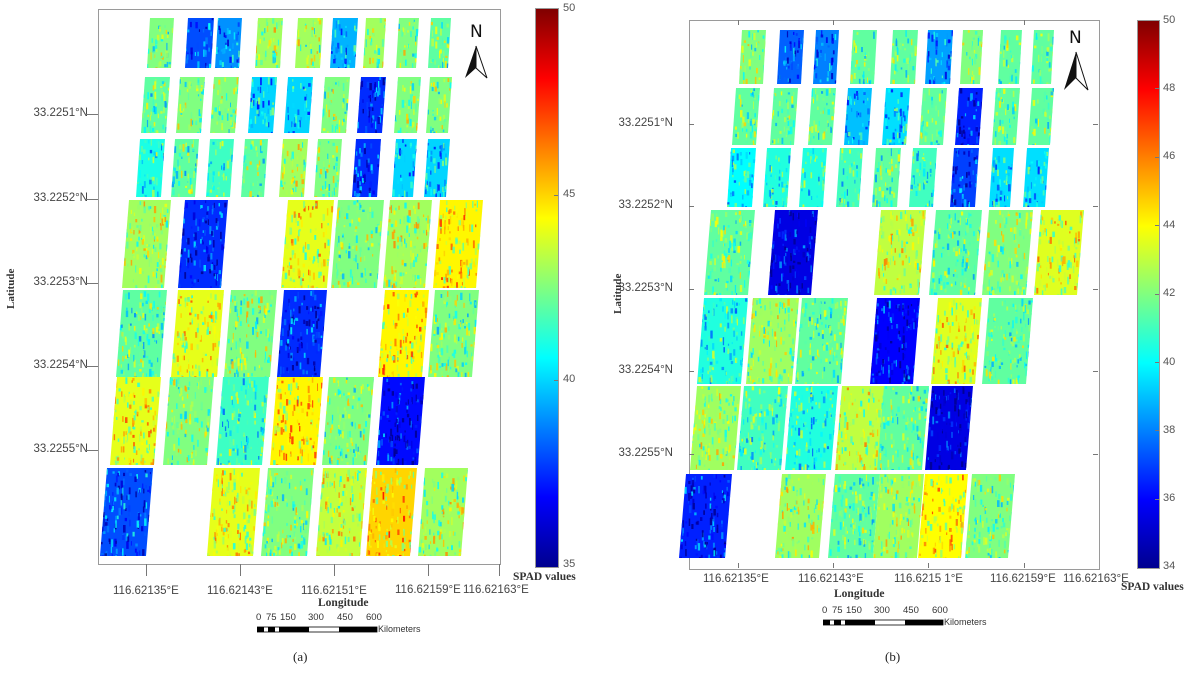 The height and width of the screenshot is (673, 1196). What do you see at coordinates (334, 591) in the screenshot?
I see `x-tick-label: 116.62151°E` at bounding box center [334, 591].